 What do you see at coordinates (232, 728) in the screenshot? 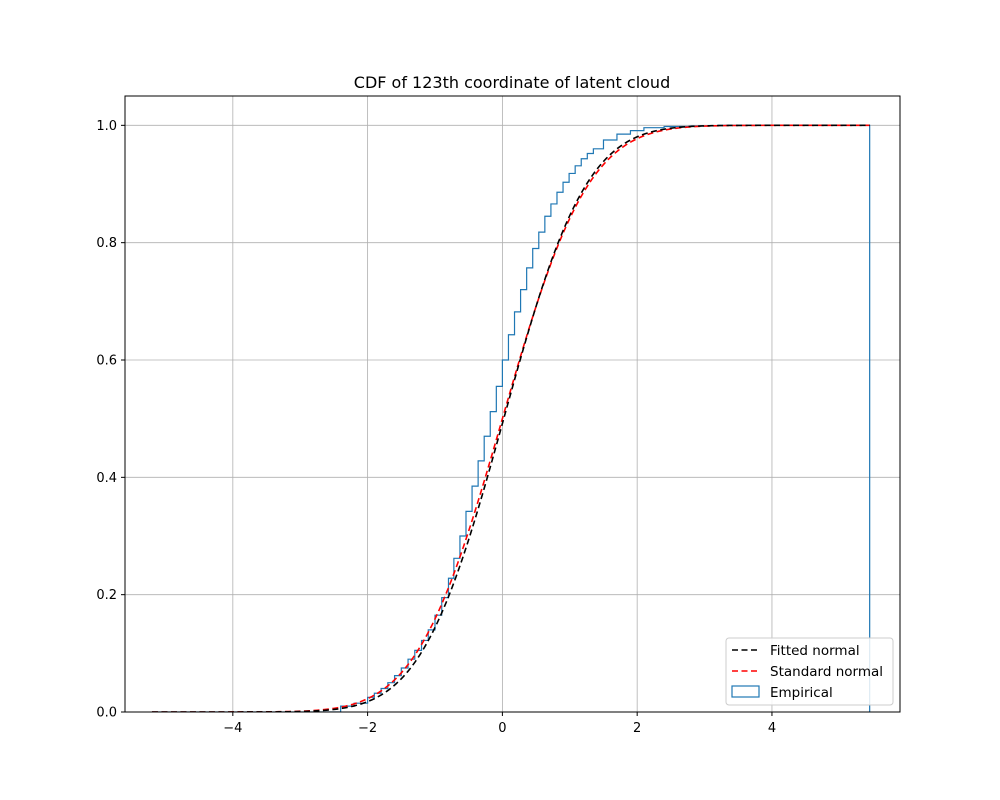
I see `x-tick-label: −4` at bounding box center [232, 728].